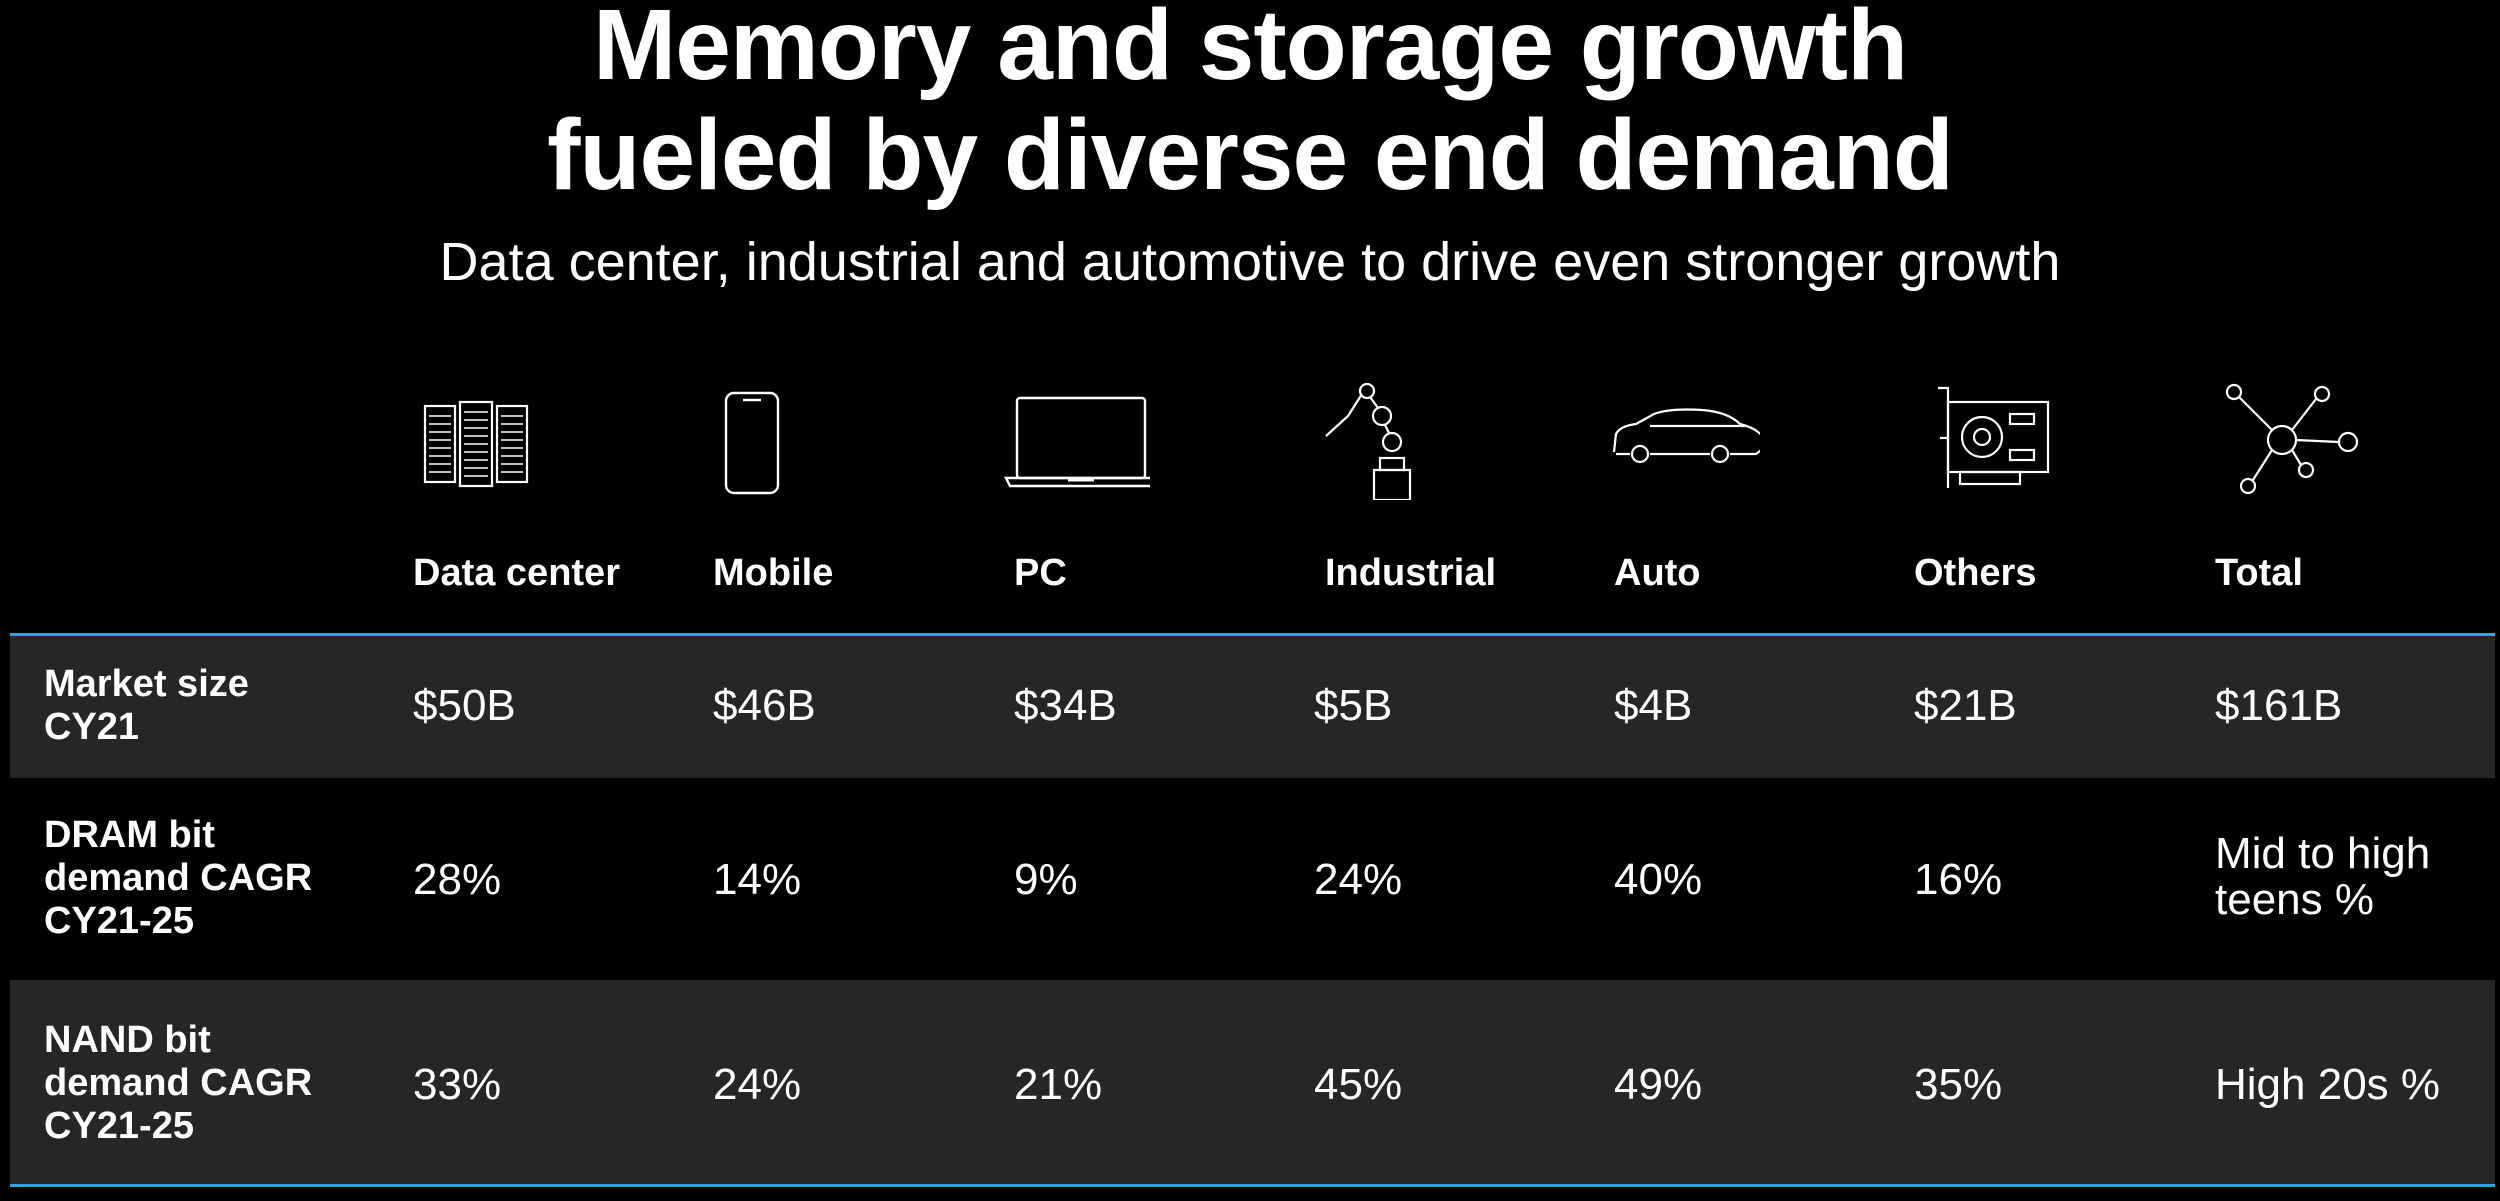  Describe the element at coordinates (2259, 573) in the screenshot. I see `category-label-total: Total` at that location.